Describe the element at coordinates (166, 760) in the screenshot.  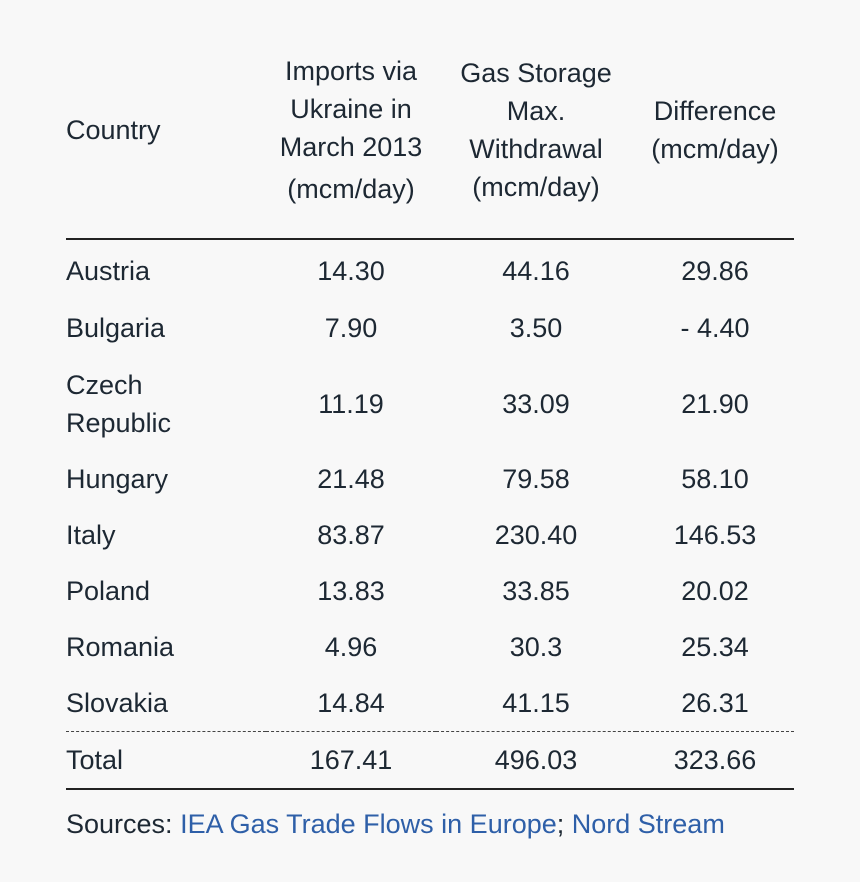
I see `total-label: Total` at that location.